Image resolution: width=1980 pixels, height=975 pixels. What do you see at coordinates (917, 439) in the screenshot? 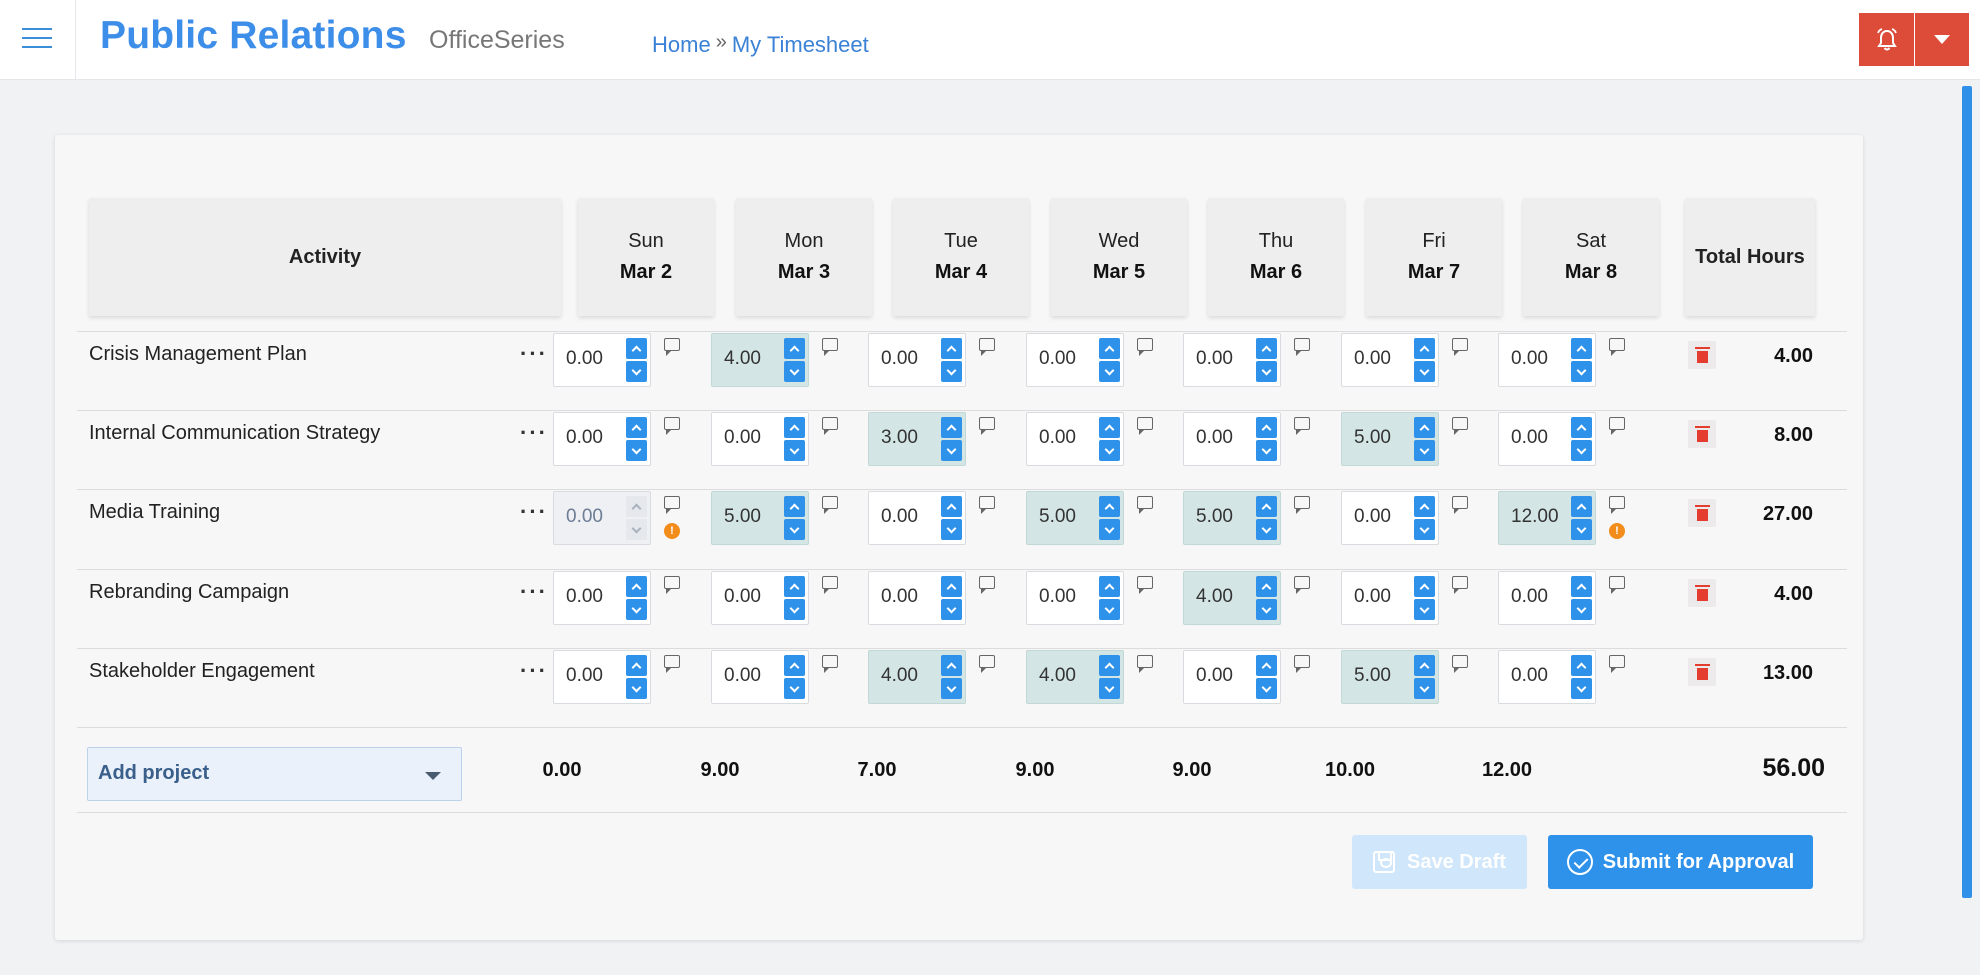
I see `hours-input: 3.00` at bounding box center [917, 439].